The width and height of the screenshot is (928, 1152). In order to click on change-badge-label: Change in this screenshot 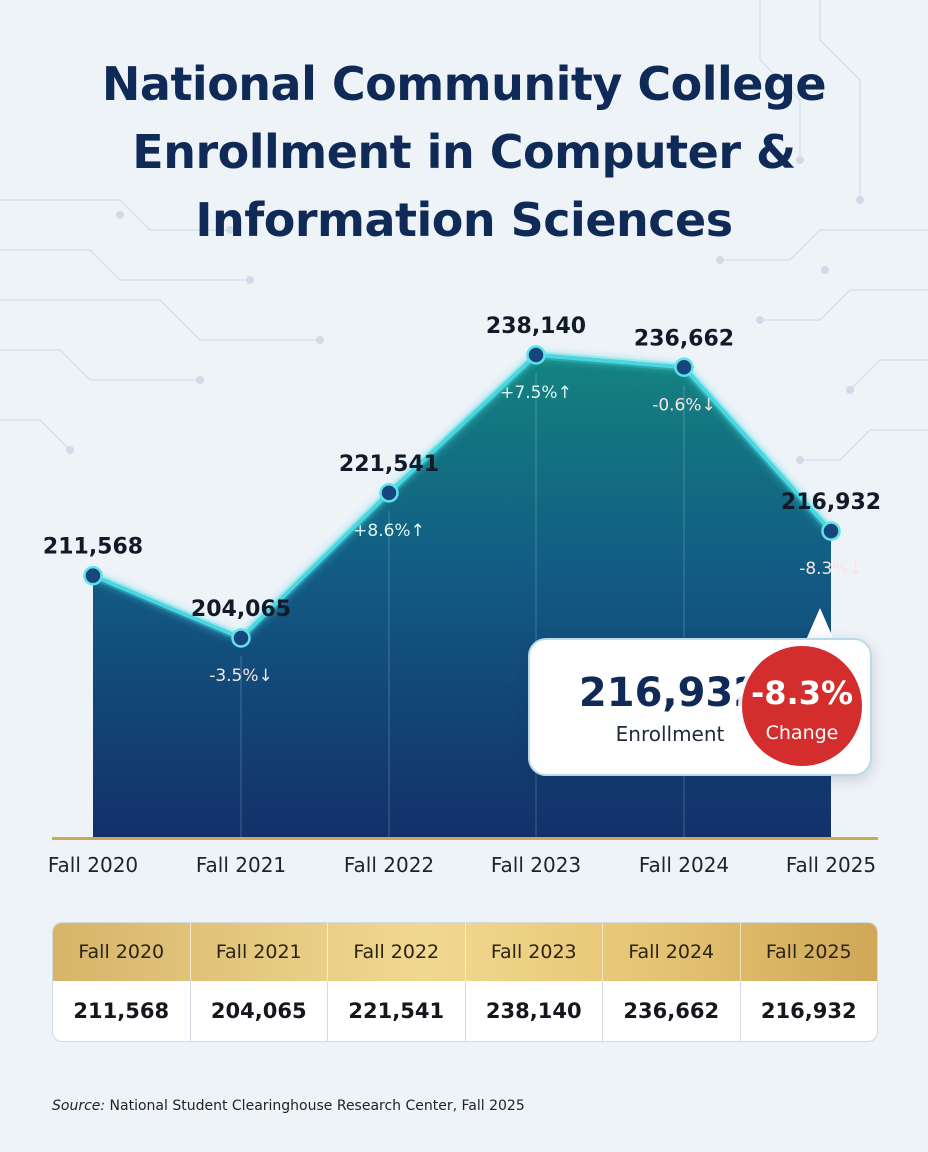, I will do `click(802, 733)`.